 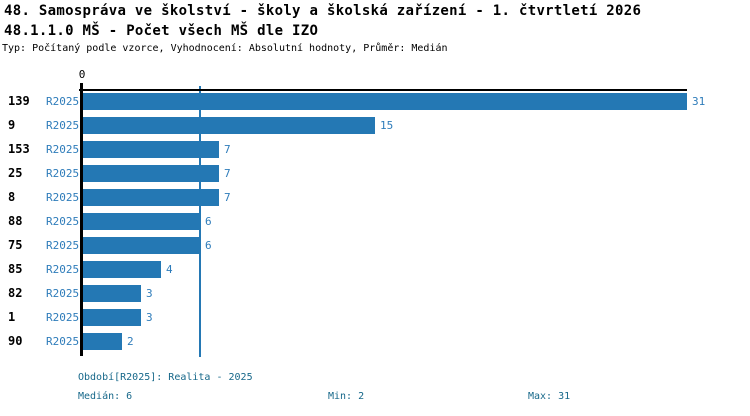 What do you see at coordinates (375, 177) in the screenshot?
I see `chart-row: 25 R2025 7` at bounding box center [375, 177].